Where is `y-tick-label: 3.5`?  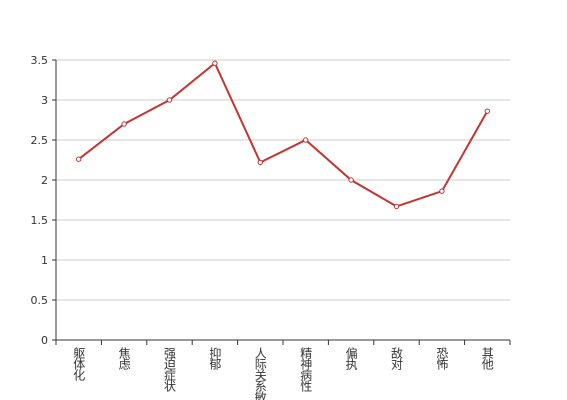
y-tick-label: 3.5 is located at coordinates (40, 60).